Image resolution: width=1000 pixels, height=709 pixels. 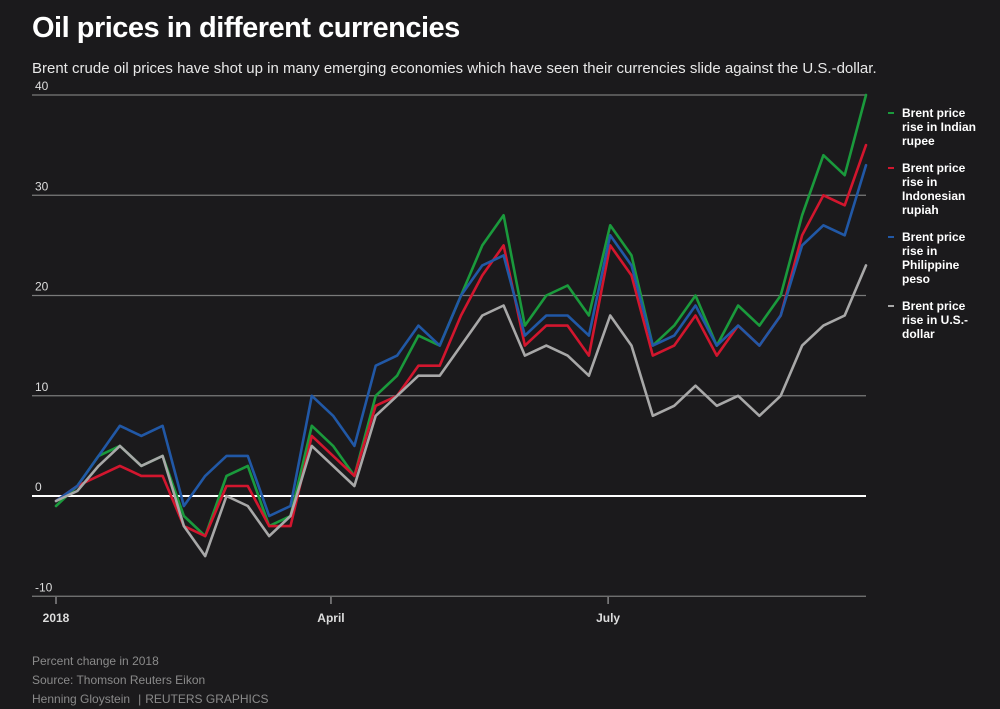 What do you see at coordinates (56, 618) in the screenshot?
I see `x-tick-label: 2018` at bounding box center [56, 618].